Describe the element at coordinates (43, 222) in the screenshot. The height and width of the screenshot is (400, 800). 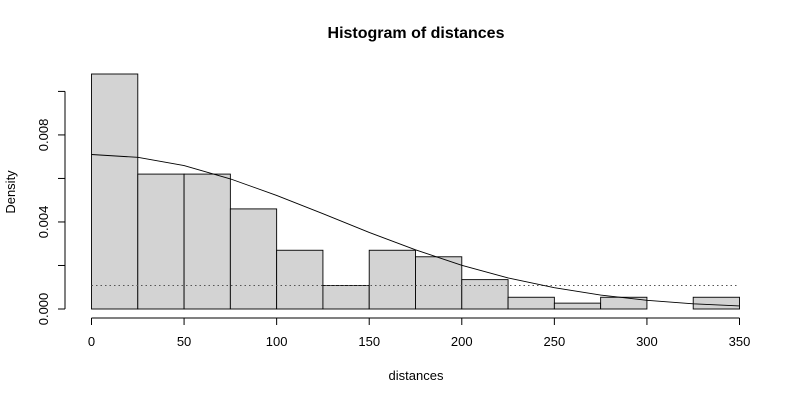
I see `y-tick-label-2: 0.004` at that location.